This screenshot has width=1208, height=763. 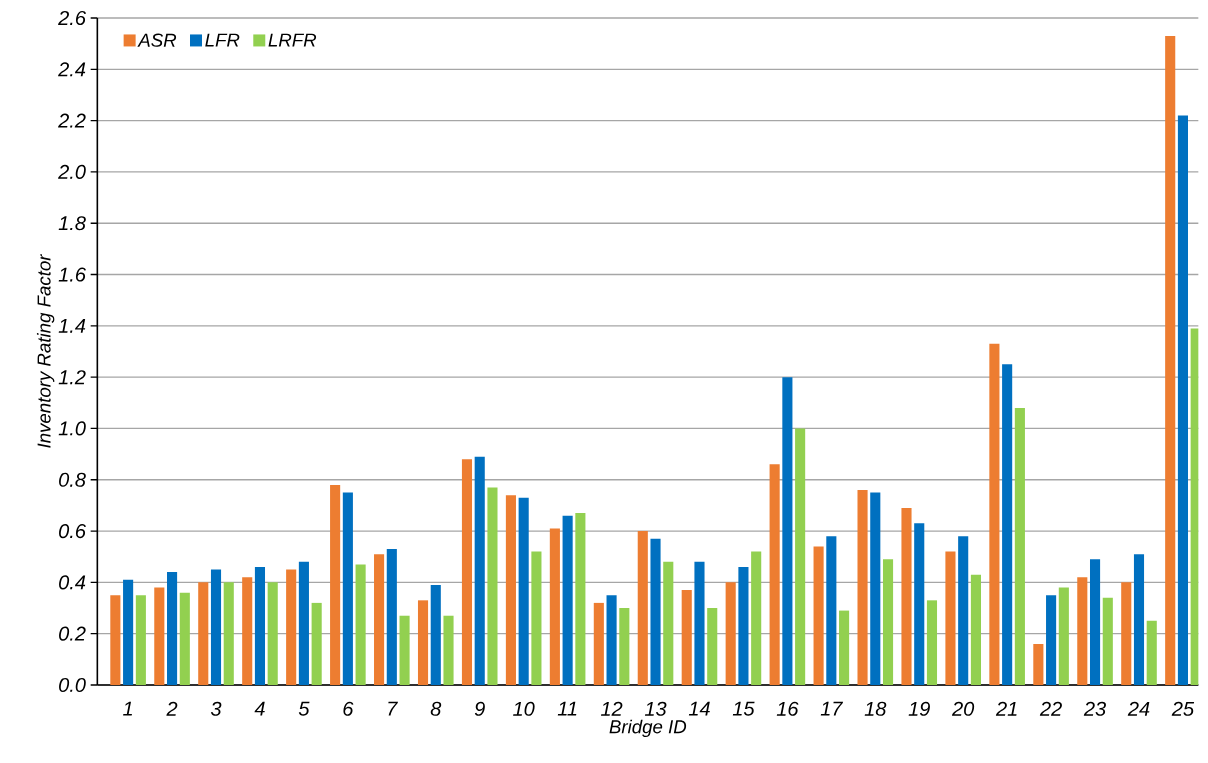 I want to click on y-tick-label: 2.4, so click(x=72, y=69).